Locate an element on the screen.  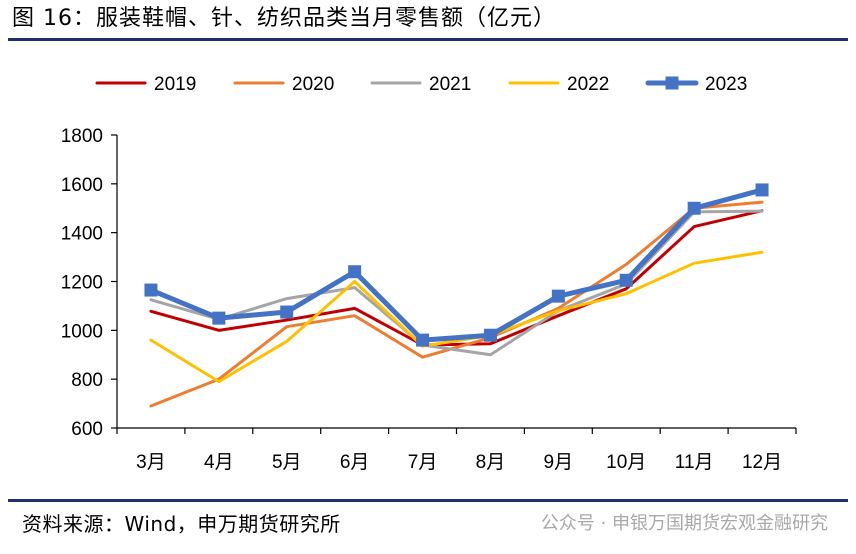
x-tick-label: 9月 is located at coordinates (559, 462).